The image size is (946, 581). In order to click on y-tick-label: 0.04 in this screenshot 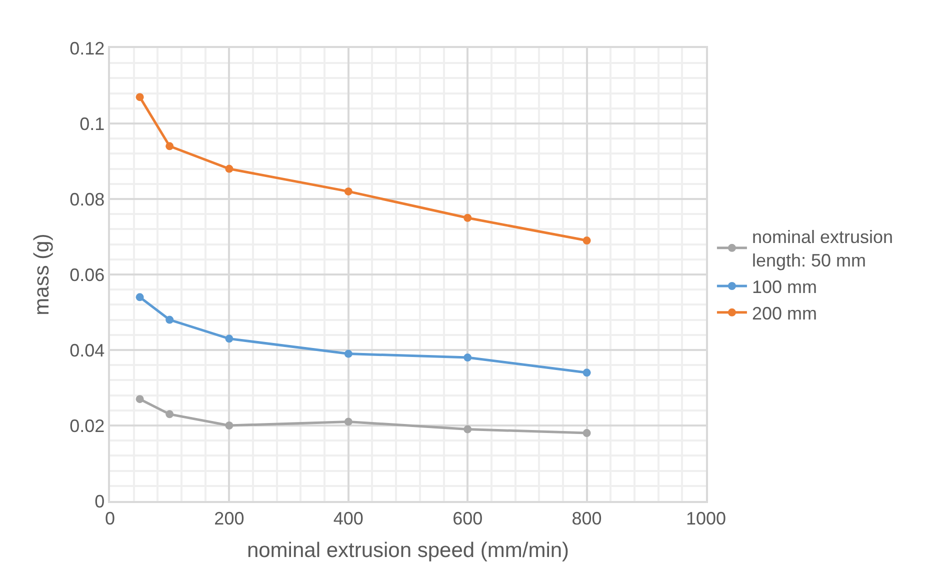, I will do `click(87, 350)`.